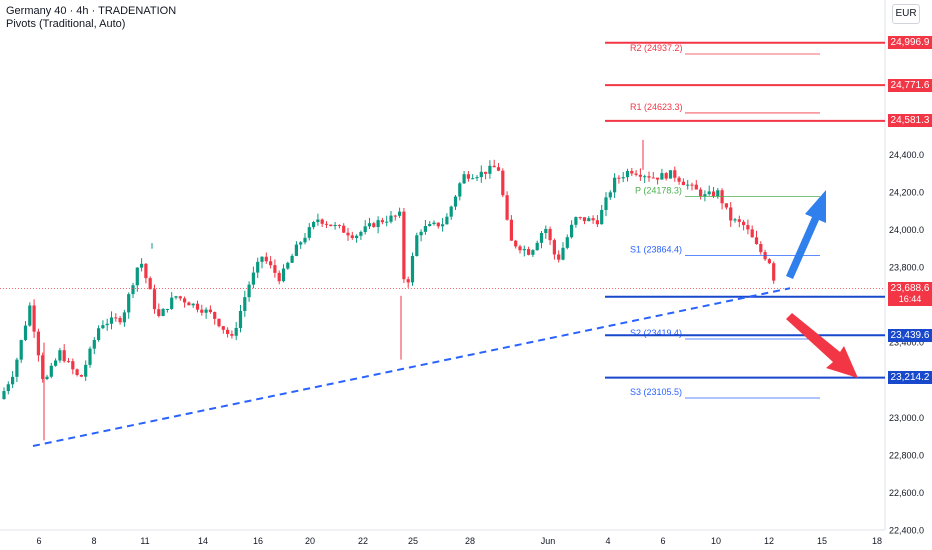 This screenshot has width=932, height=550. I want to click on currency-button: EUR, so click(906, 14).